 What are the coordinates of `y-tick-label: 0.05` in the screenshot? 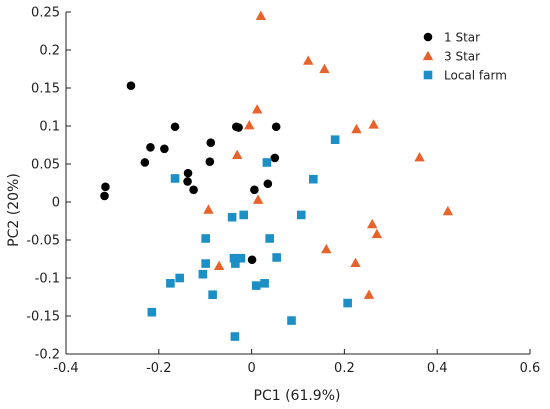 It's located at (45, 165).